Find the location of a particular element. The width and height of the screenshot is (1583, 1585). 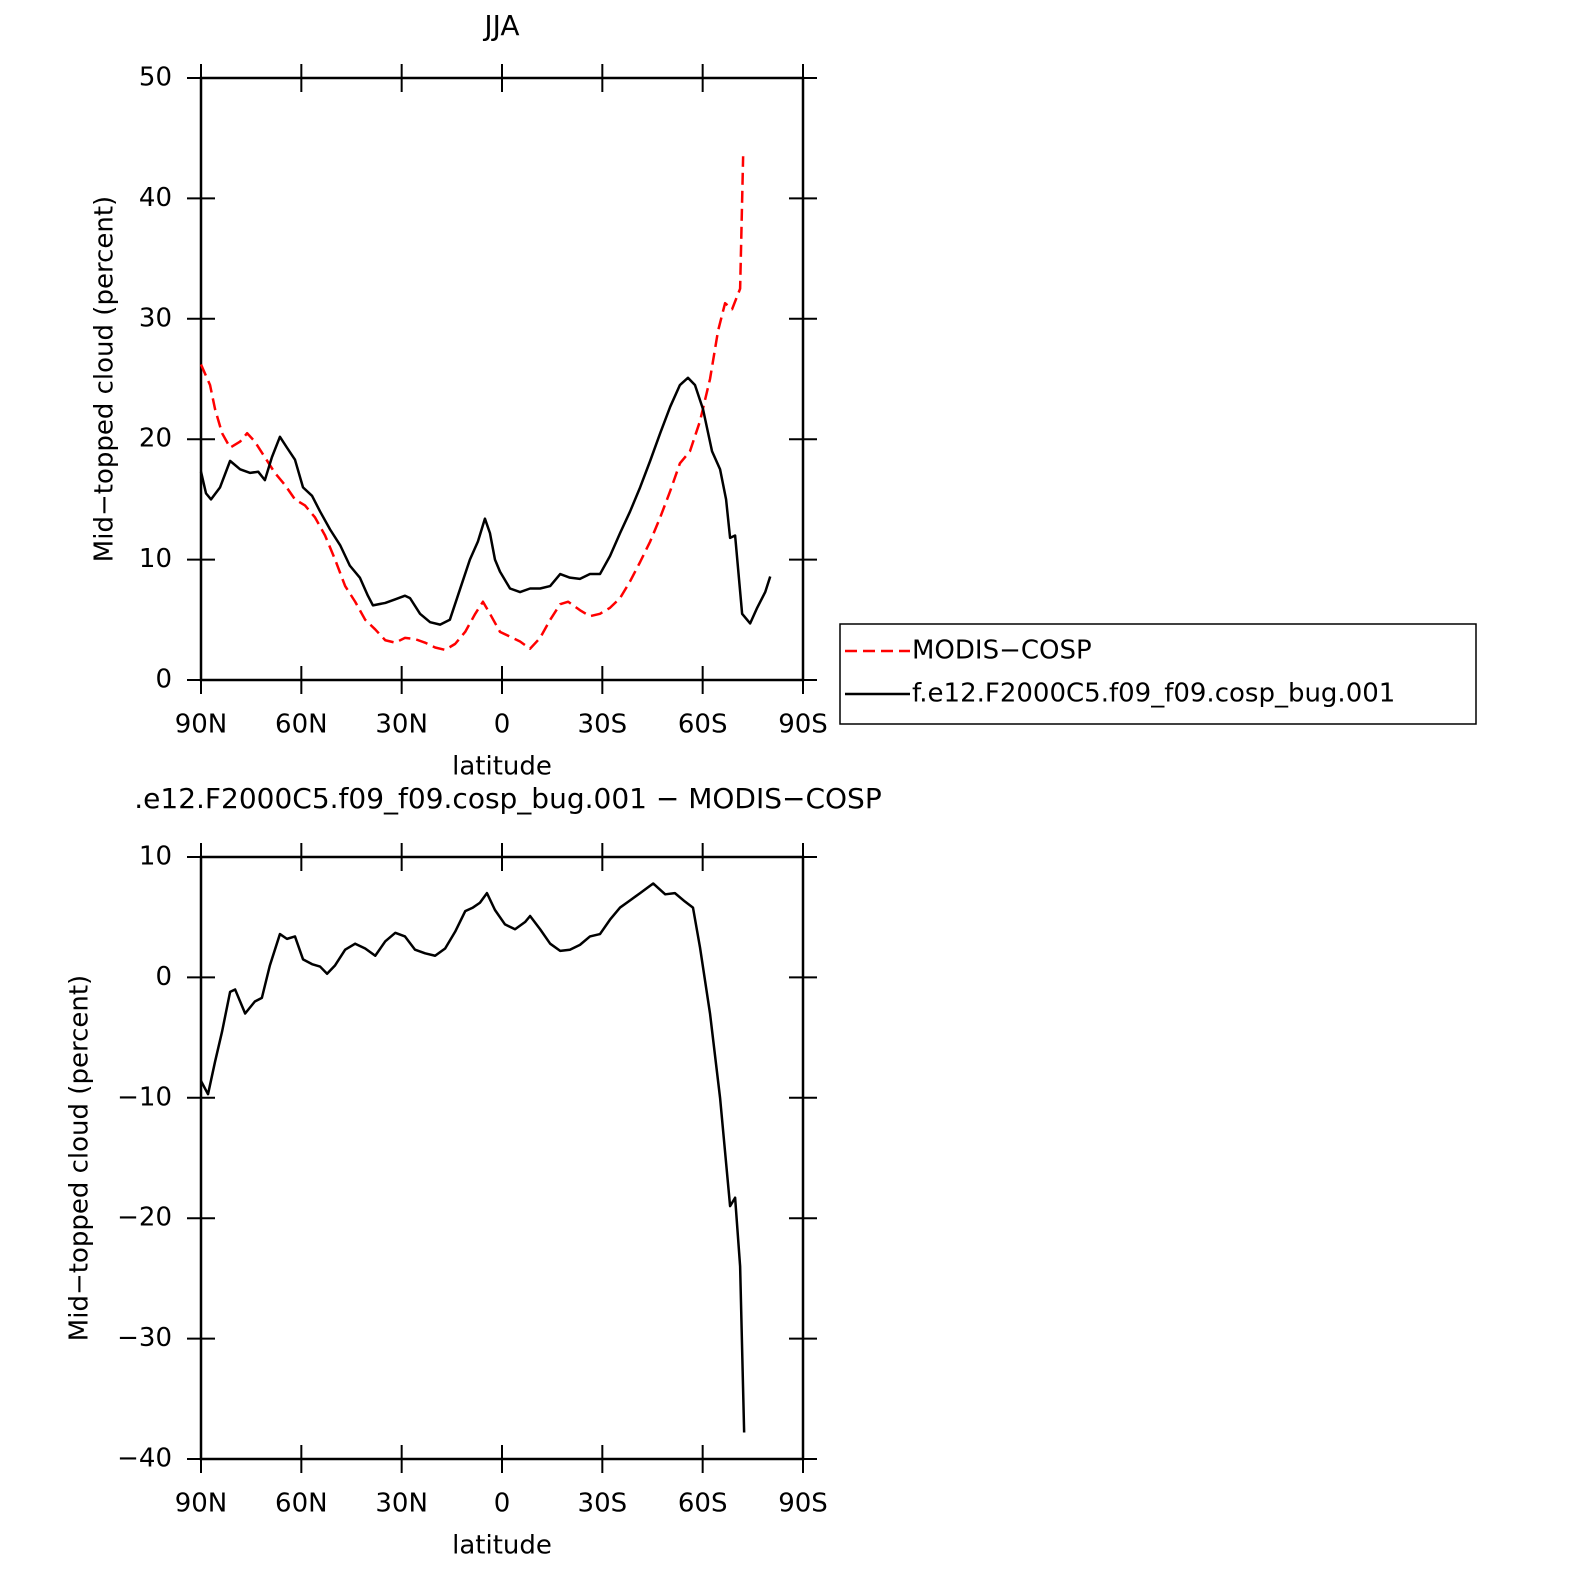

y-tick-label: 20 is located at coordinates (155, 439).